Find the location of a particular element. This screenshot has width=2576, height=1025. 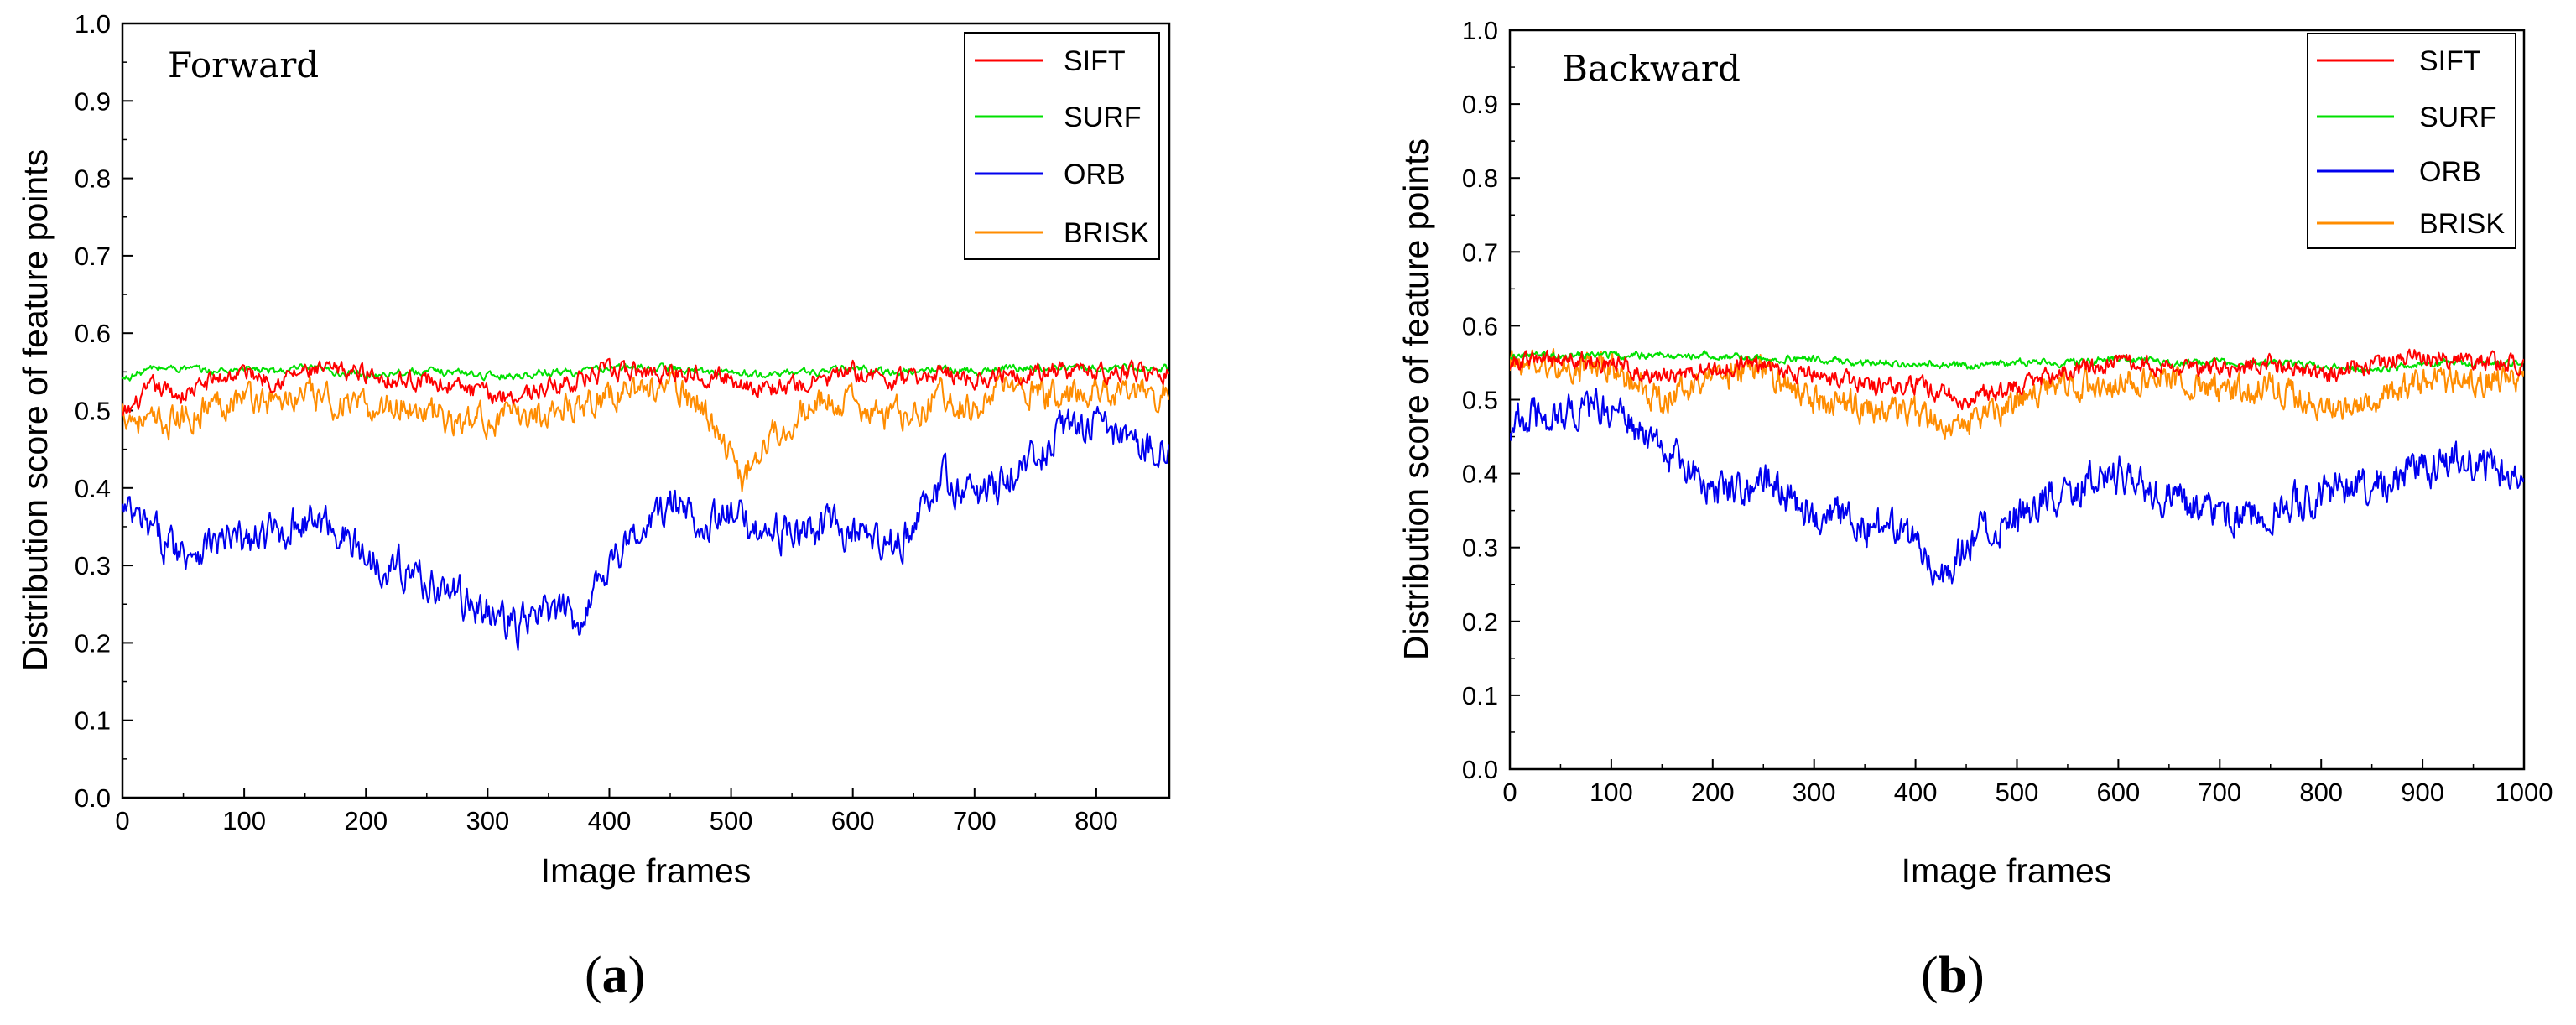

y-tick-label-a: 0.5 is located at coordinates (93, 411).